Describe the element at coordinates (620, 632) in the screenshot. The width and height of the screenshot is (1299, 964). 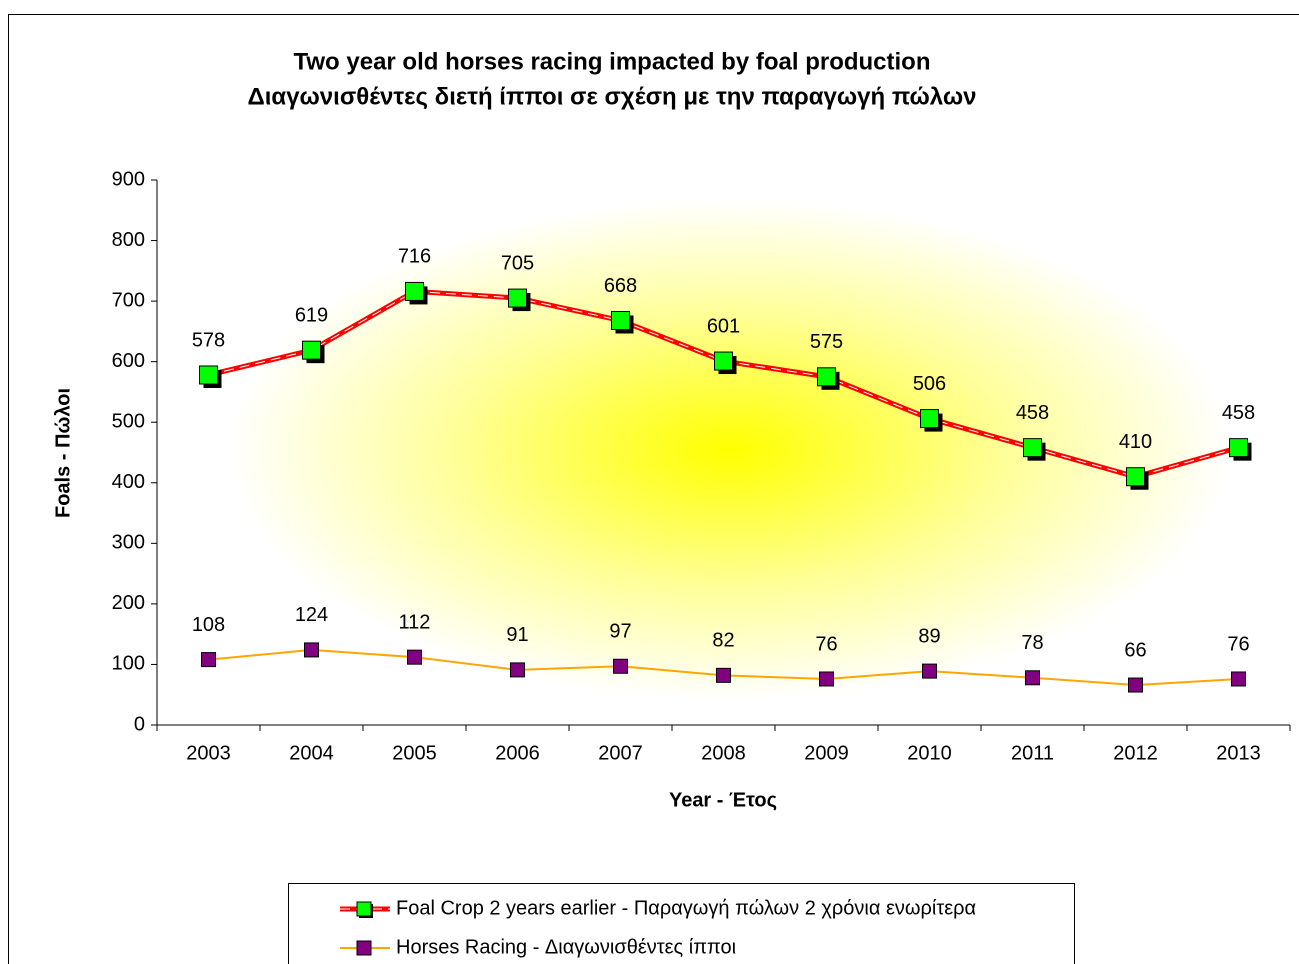
I see `data-label: 97` at that location.